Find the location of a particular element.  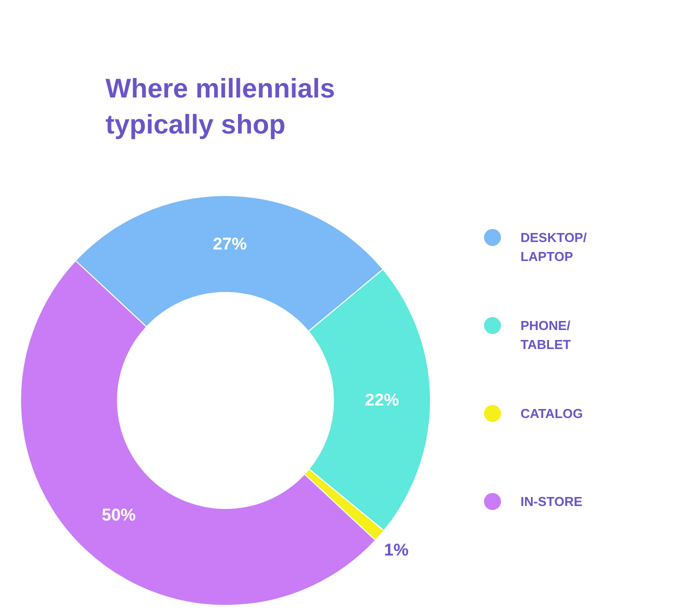

data-label: 27% is located at coordinates (229, 244).